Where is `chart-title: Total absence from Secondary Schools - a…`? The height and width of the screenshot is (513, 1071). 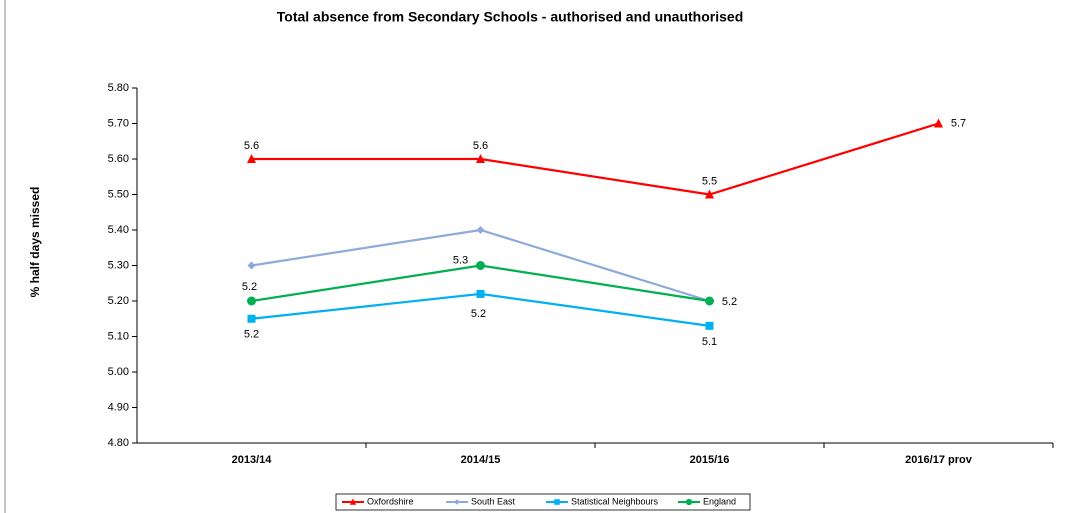
chart-title: Total absence from Secondary Schools - a… is located at coordinates (510, 17).